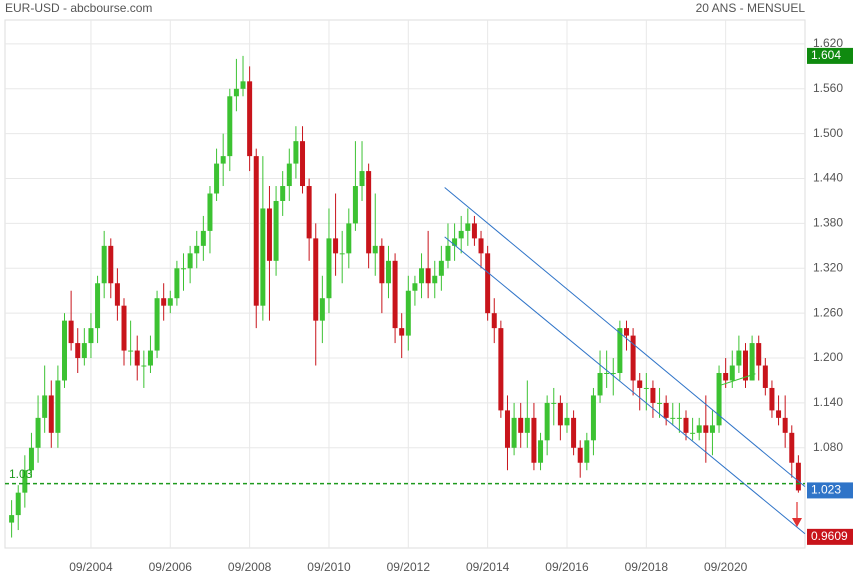  I want to click on x-tick-label: 09/2020, so click(726, 567).